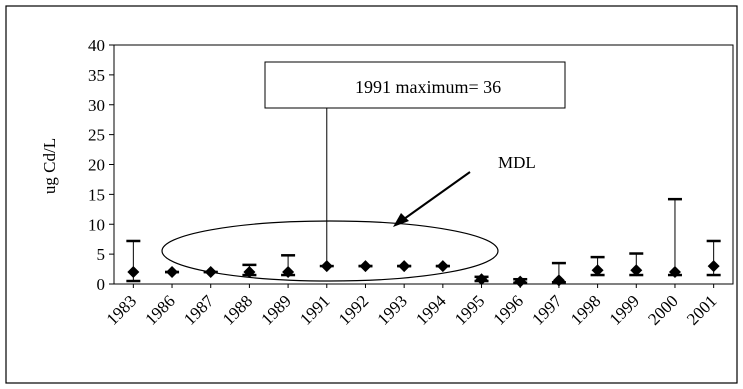 The height and width of the screenshot is (389, 743). What do you see at coordinates (96, 135) in the screenshot?
I see `y-tick-label: 25` at bounding box center [96, 135].